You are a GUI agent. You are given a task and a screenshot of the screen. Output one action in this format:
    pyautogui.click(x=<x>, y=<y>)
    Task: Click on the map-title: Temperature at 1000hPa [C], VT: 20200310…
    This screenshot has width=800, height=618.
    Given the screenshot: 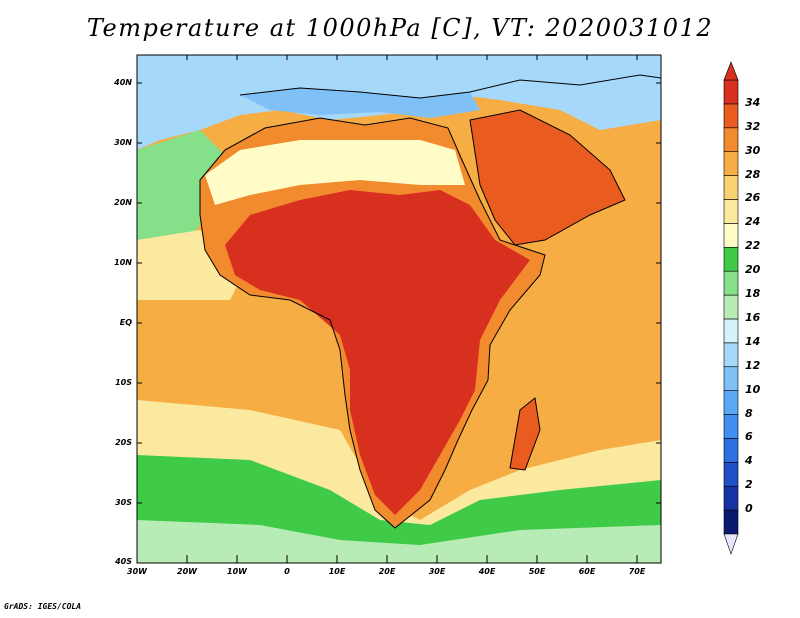 What is the action you would take?
    pyautogui.click(x=400, y=28)
    